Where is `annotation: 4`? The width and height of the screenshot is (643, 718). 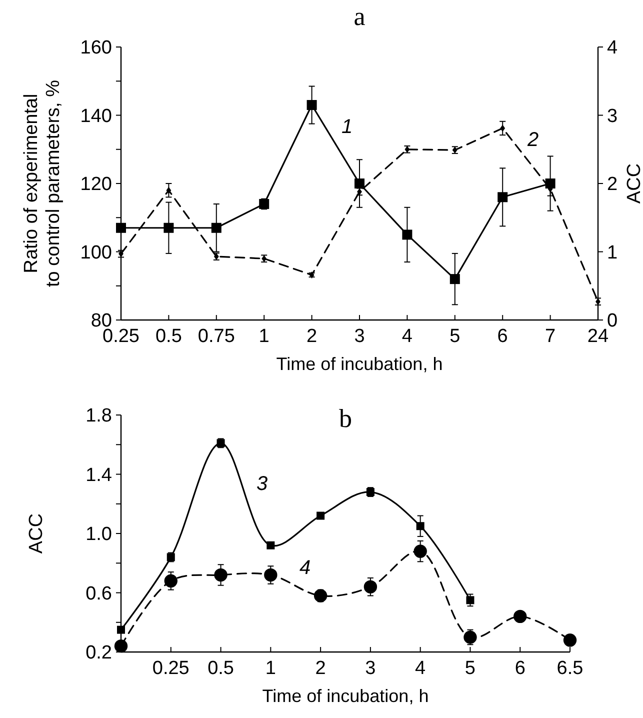
annotation: 4 is located at coordinates (305, 568).